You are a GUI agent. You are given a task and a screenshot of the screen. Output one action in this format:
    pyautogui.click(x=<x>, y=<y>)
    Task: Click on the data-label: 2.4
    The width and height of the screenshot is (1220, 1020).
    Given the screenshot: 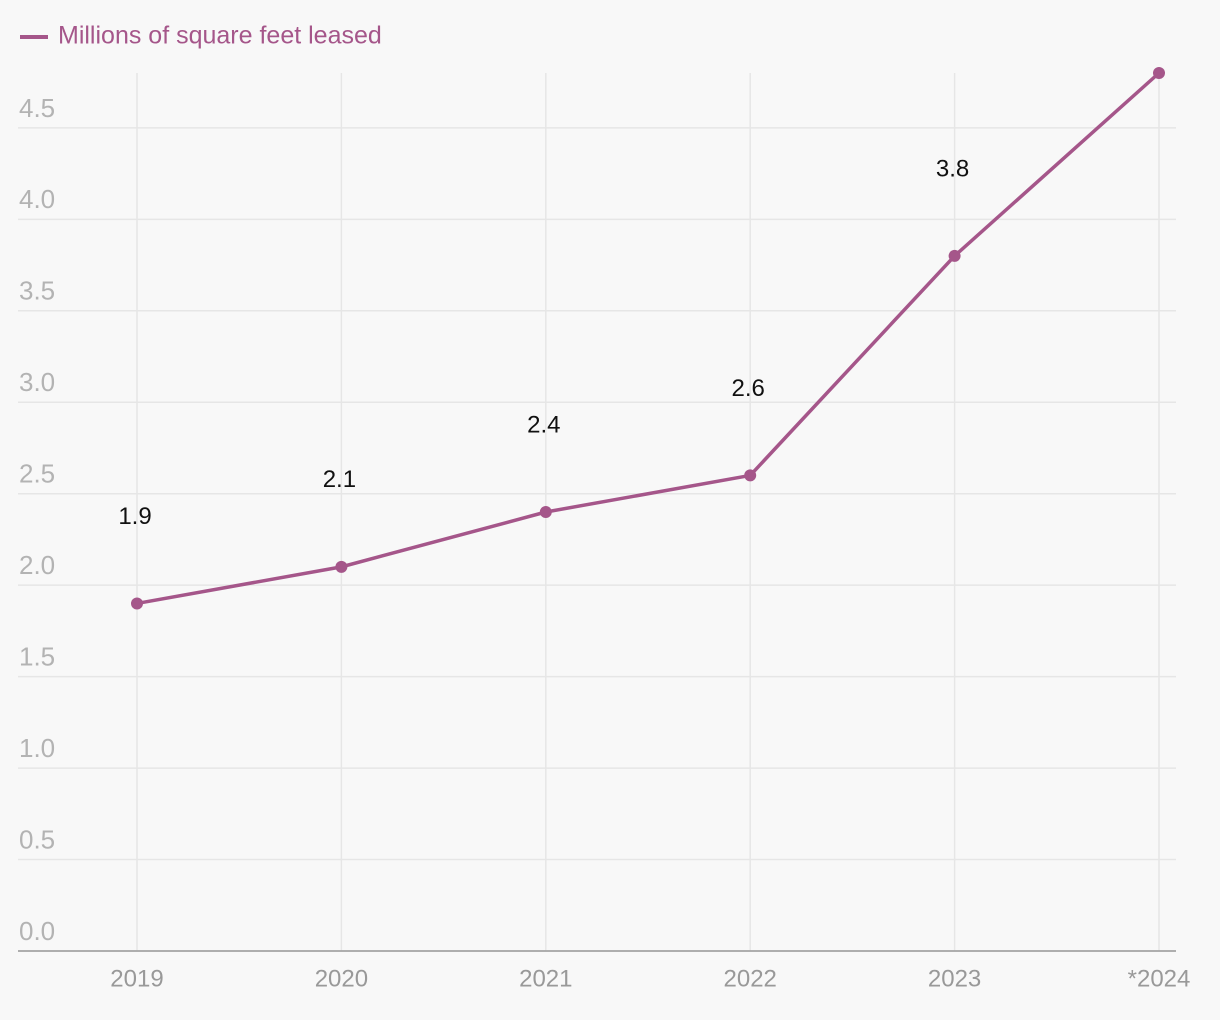 What is the action you would take?
    pyautogui.click(x=543, y=424)
    